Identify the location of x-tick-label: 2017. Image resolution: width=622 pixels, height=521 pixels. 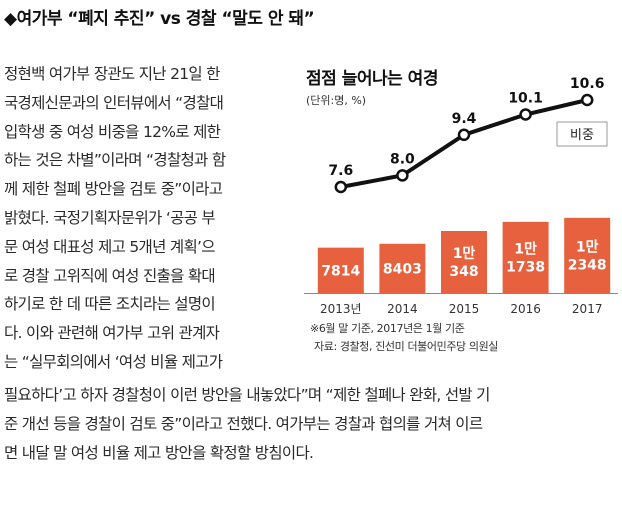
(587, 309).